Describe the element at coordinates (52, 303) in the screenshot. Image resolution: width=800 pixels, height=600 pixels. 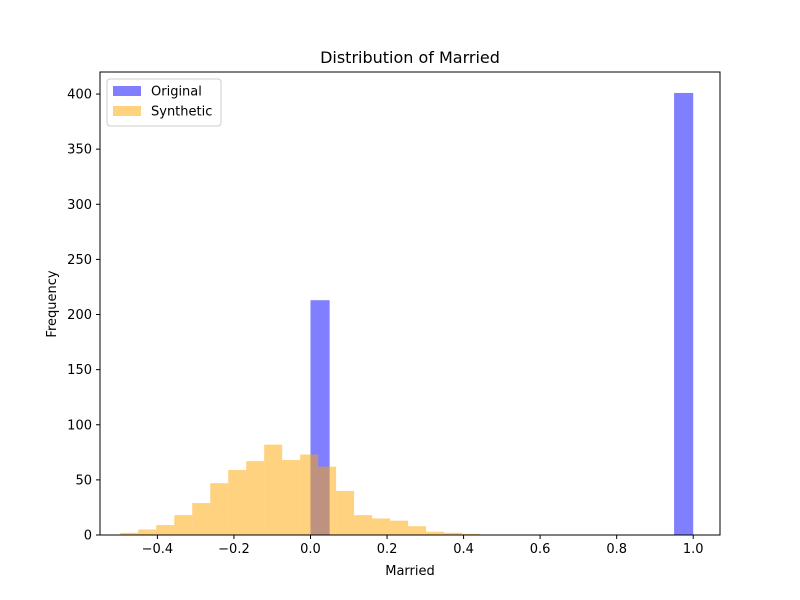
I see `y-axis-label: Frequency` at that location.